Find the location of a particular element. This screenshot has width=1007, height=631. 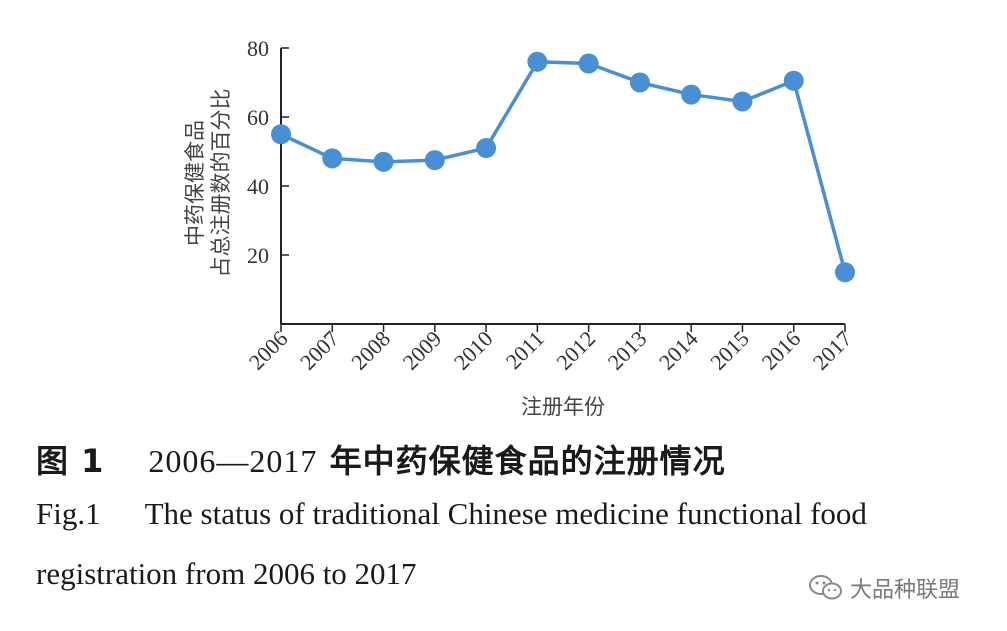

x-tick-label: 2010 is located at coordinates (473, 350).